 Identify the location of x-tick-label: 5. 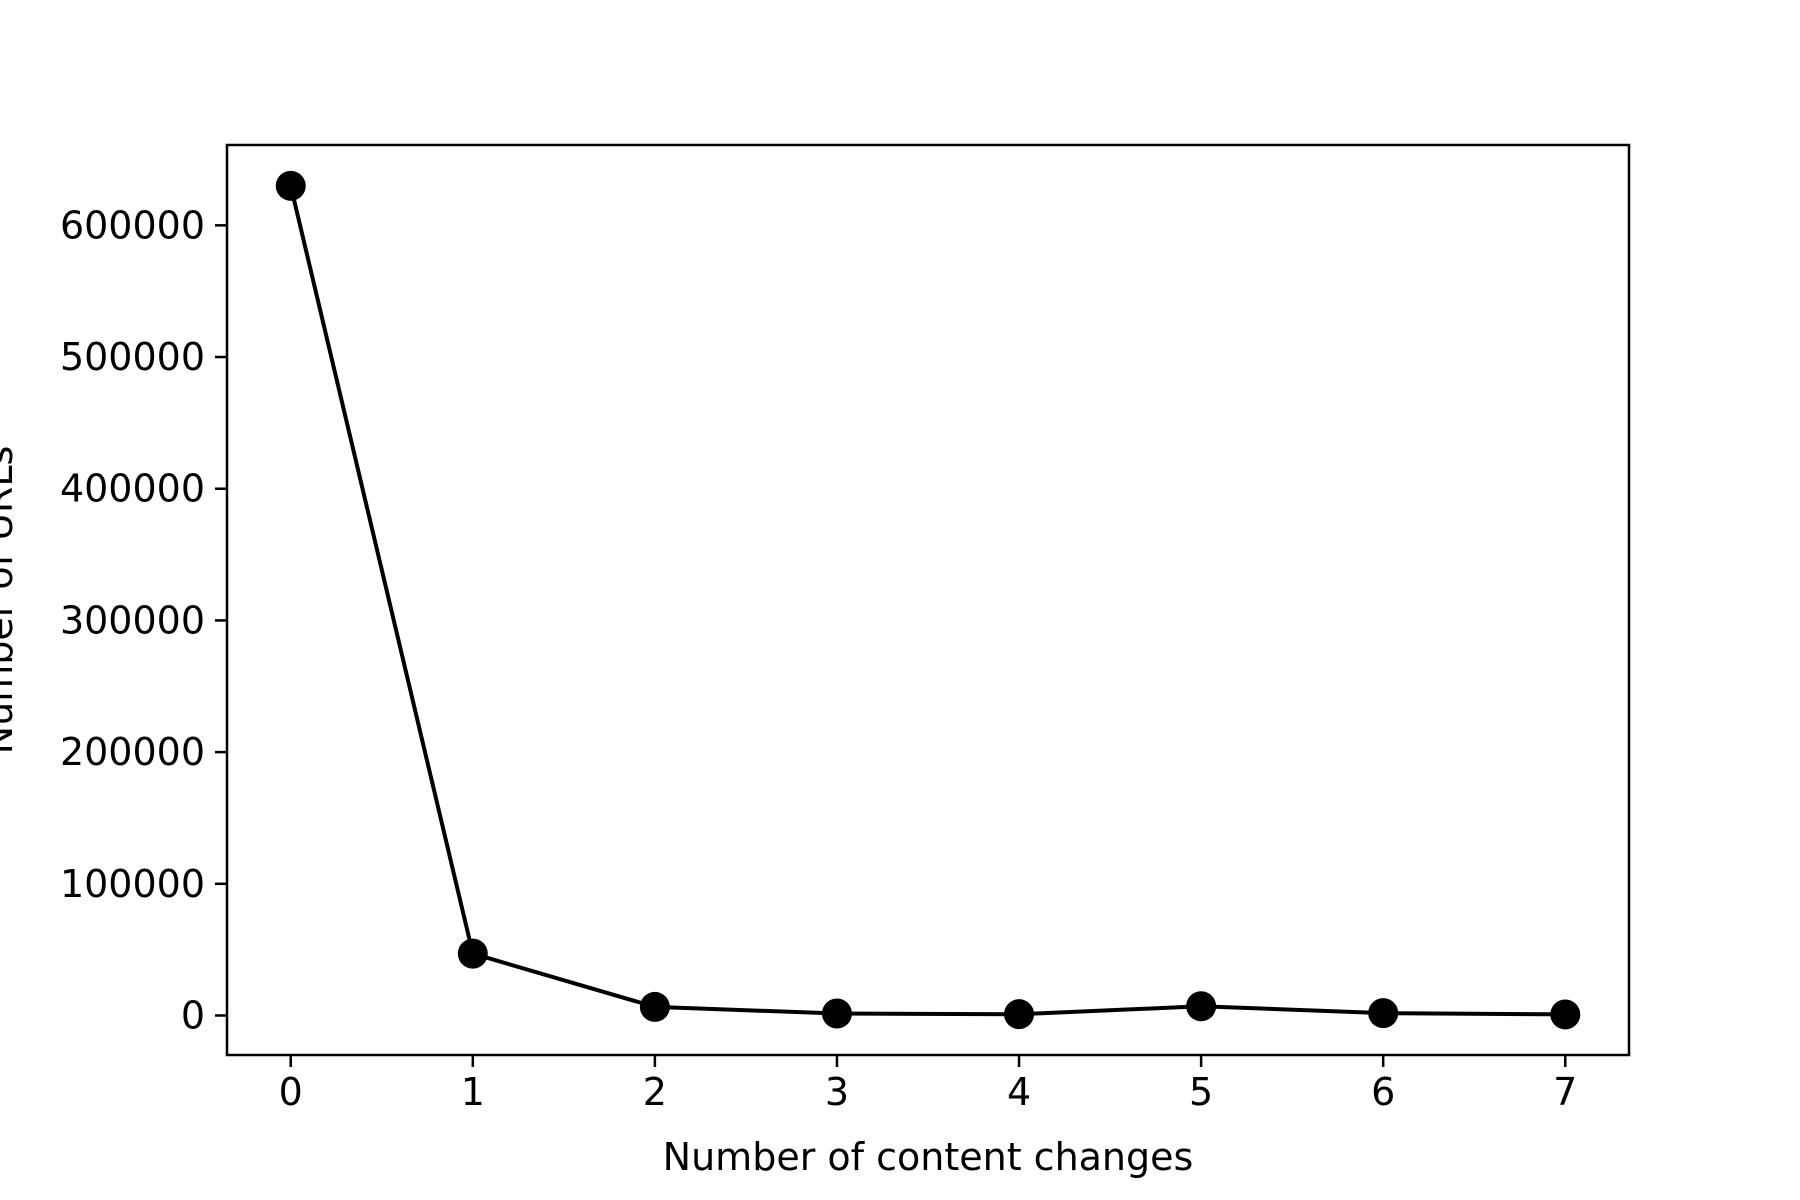
(1201, 1092).